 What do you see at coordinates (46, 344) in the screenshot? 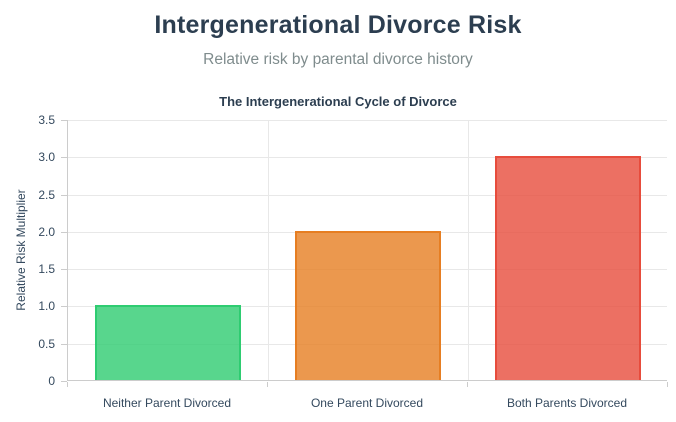
I see `y-tick-label: 0.5` at bounding box center [46, 344].